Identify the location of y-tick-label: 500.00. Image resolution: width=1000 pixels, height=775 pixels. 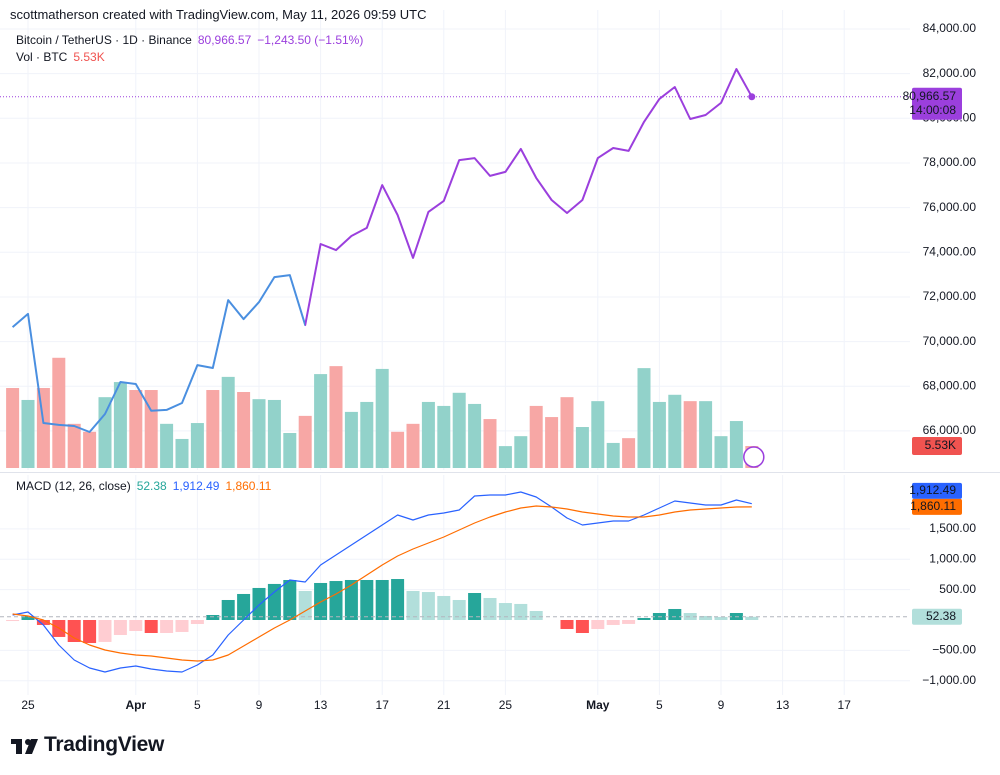
(957, 589).